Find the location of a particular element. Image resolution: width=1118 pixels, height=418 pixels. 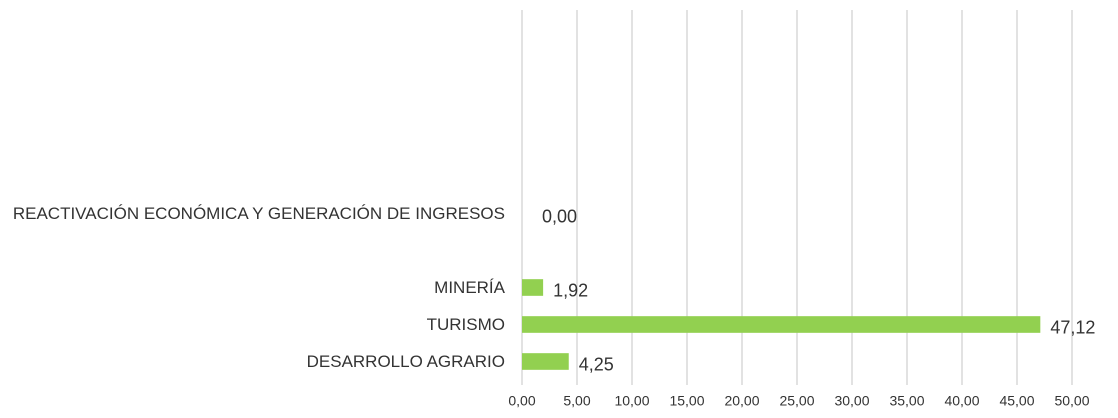

x-tick-label: 40,00 is located at coordinates (961, 401).